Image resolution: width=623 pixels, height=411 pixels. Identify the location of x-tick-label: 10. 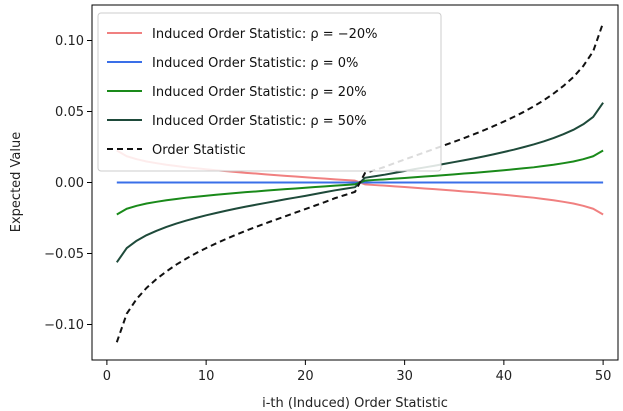
(206, 376).